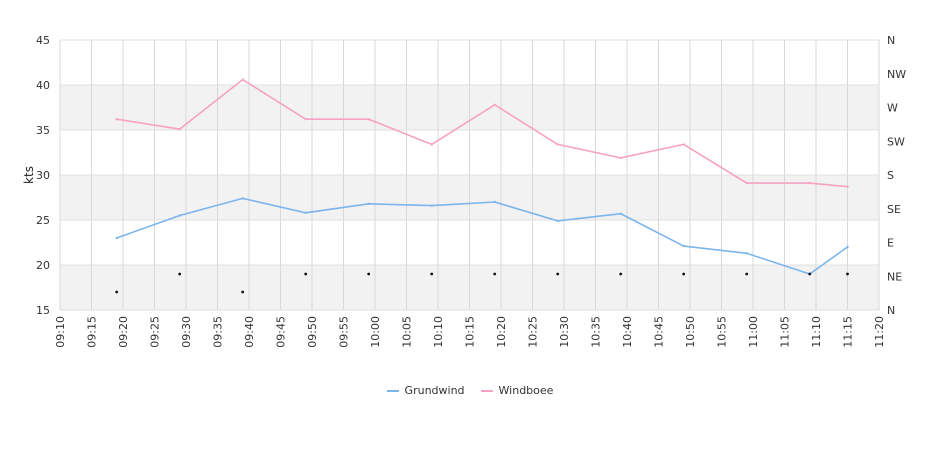 This screenshot has height=450, width=940. What do you see at coordinates (816, 332) in the screenshot?
I see `x-tick-label: 11:10` at bounding box center [816, 332].